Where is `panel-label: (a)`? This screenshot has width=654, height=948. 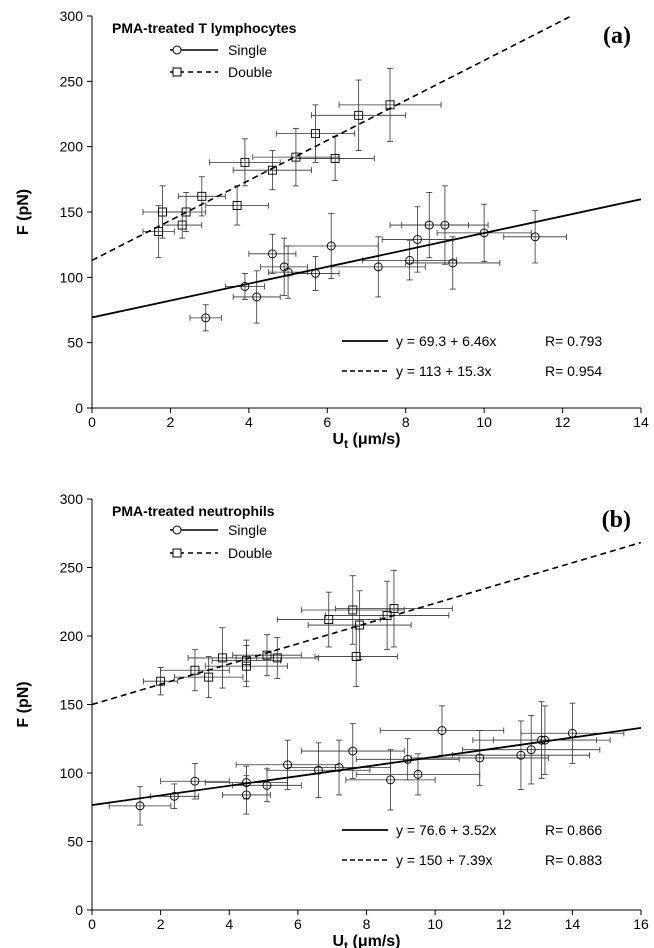
panel-label: (a) is located at coordinates (617, 36).